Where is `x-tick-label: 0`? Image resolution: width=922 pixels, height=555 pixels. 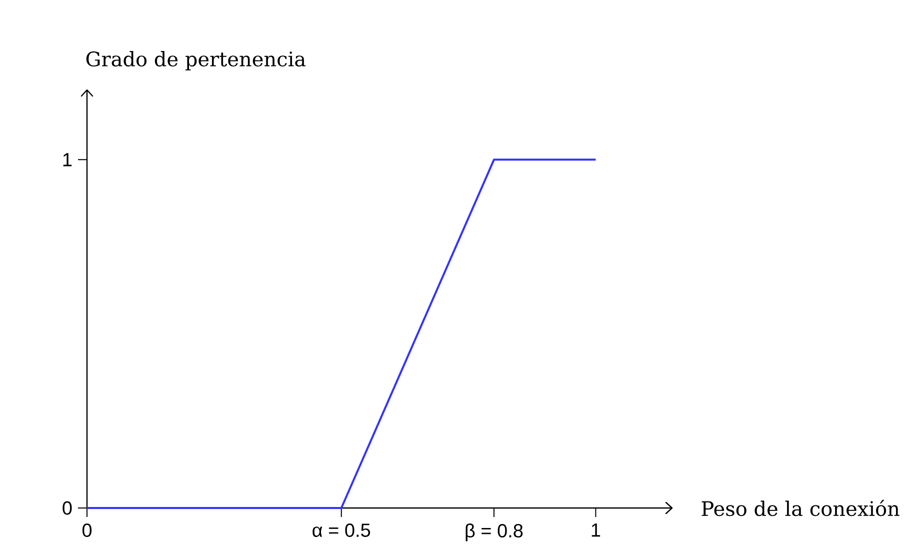 x-tick-label: 0 is located at coordinates (87, 530).